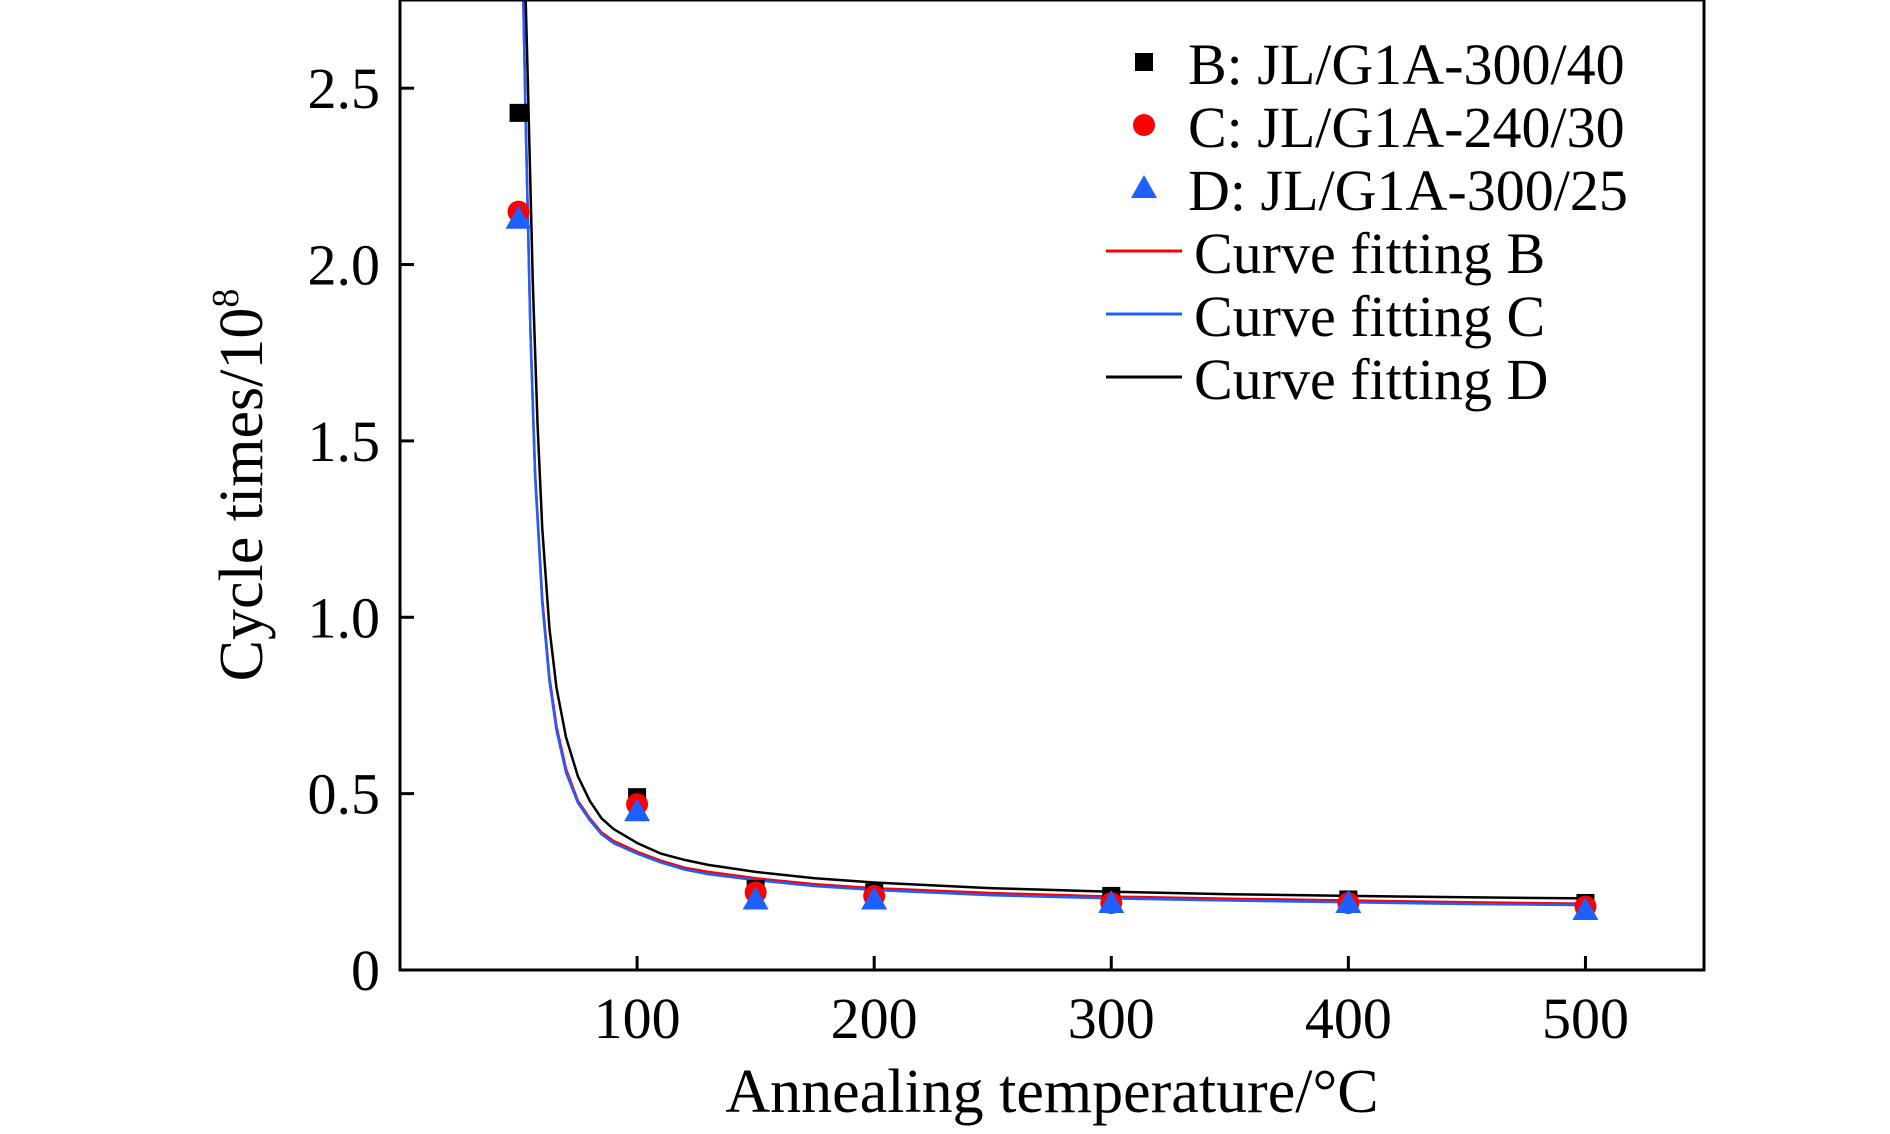 The image size is (1890, 1134). Describe the element at coordinates (1406, 127) in the screenshot. I see `legend-label-c-jl-g1a-240-30: C: JL/G1A-240/30` at that location.